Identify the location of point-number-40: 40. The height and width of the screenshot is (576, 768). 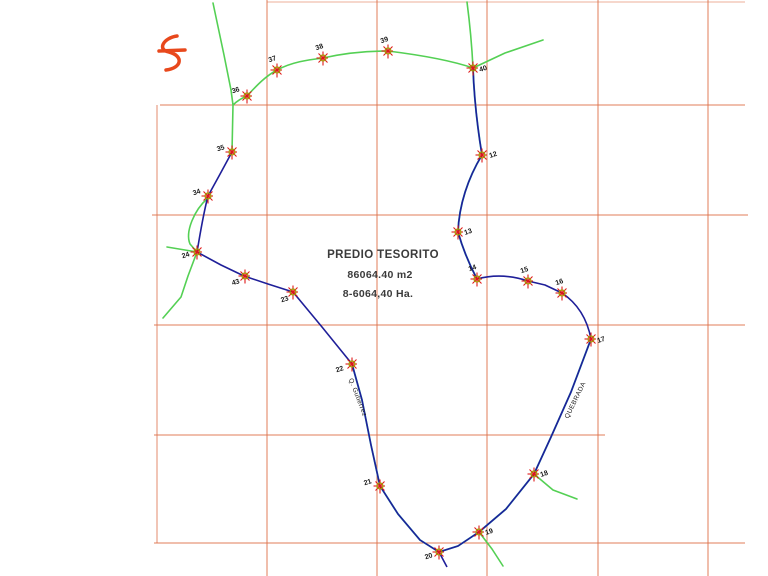
(483, 69).